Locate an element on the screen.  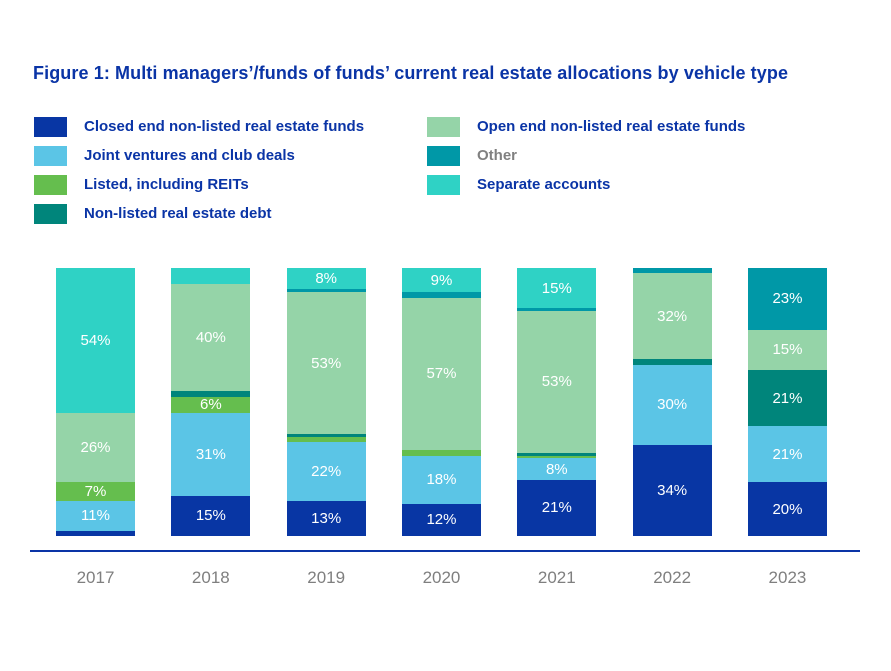
segment-value-label: 7% is located at coordinates (95, 492).